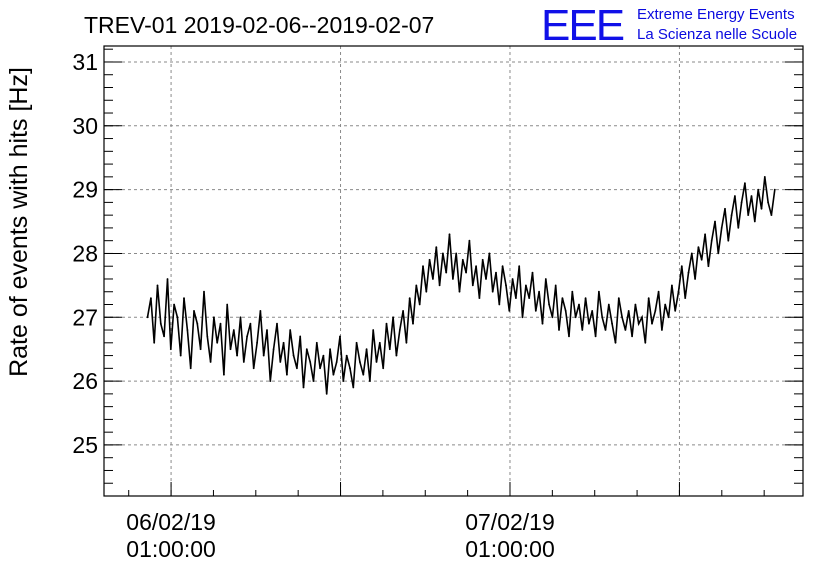 Image resolution: width=836 pixels, height=572 pixels. Describe the element at coordinates (85, 62) in the screenshot. I see `y-tick-label: 31` at that location.